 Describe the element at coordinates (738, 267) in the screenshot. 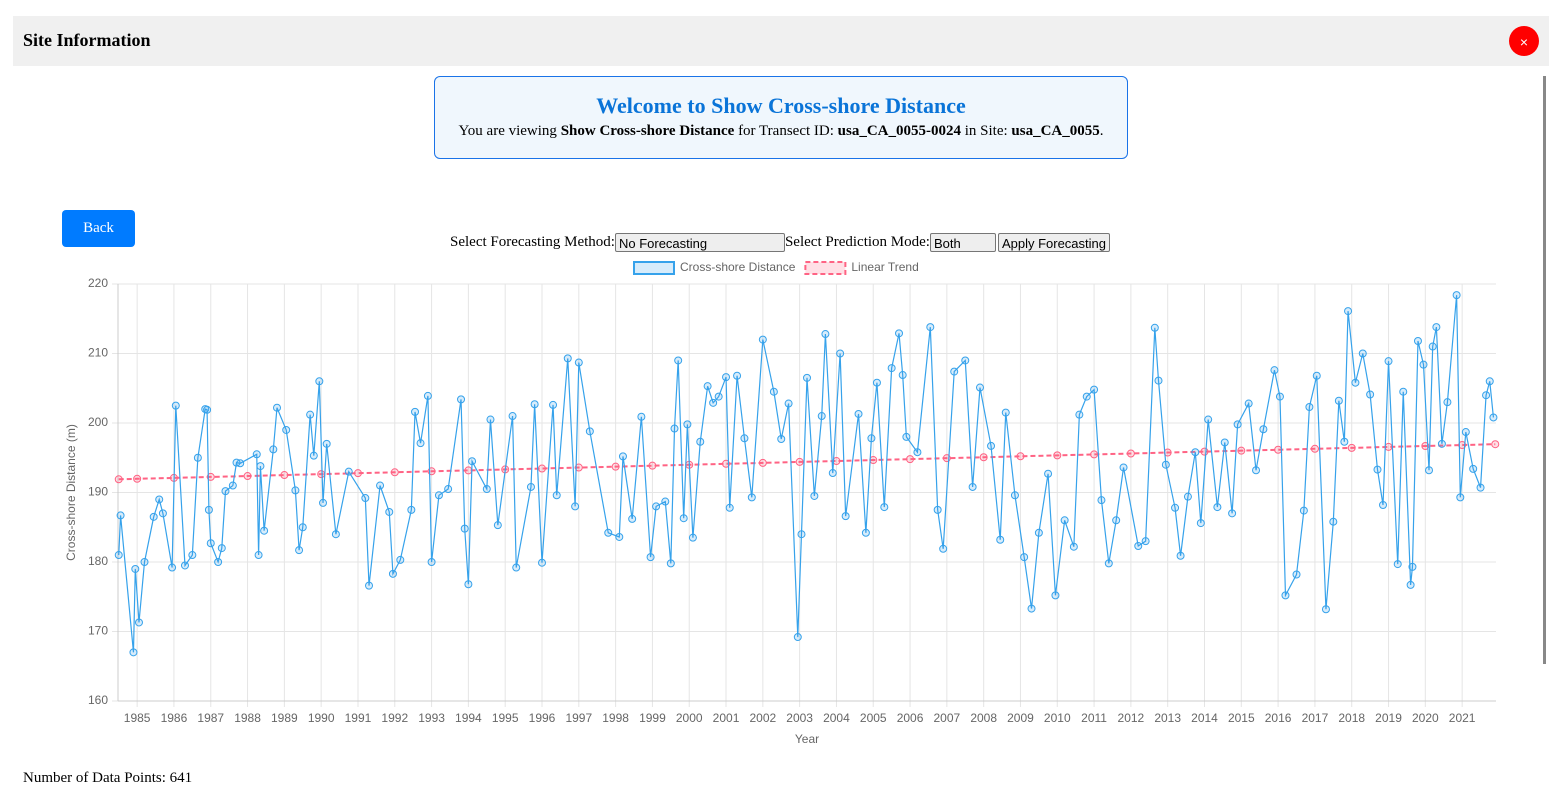

I see `legend-label: Cross-shore Distance` at that location.